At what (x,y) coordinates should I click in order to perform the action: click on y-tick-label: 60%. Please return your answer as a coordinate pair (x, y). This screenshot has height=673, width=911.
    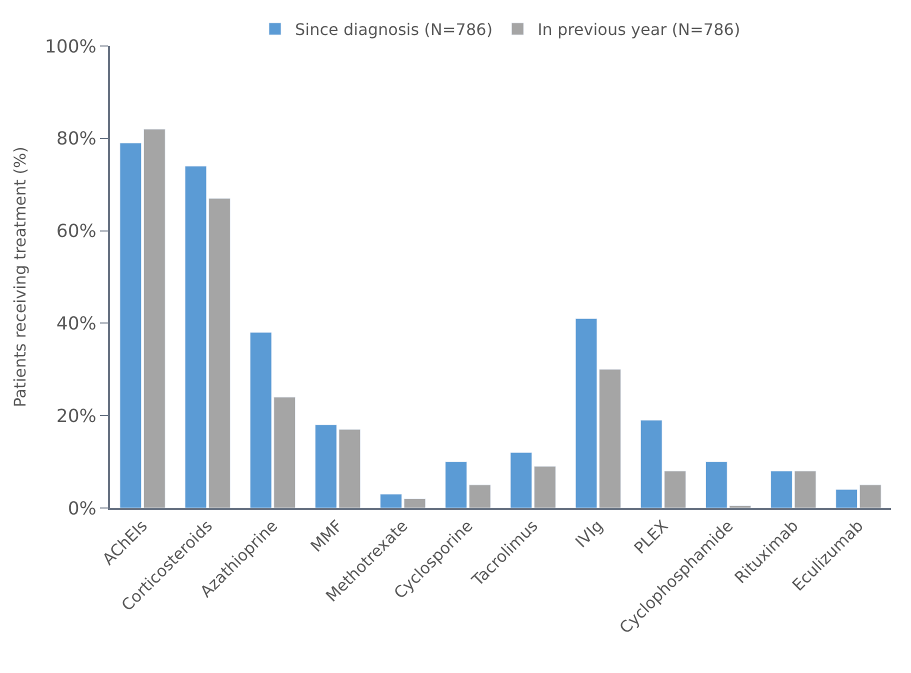
    Looking at the image, I should click on (76, 231).